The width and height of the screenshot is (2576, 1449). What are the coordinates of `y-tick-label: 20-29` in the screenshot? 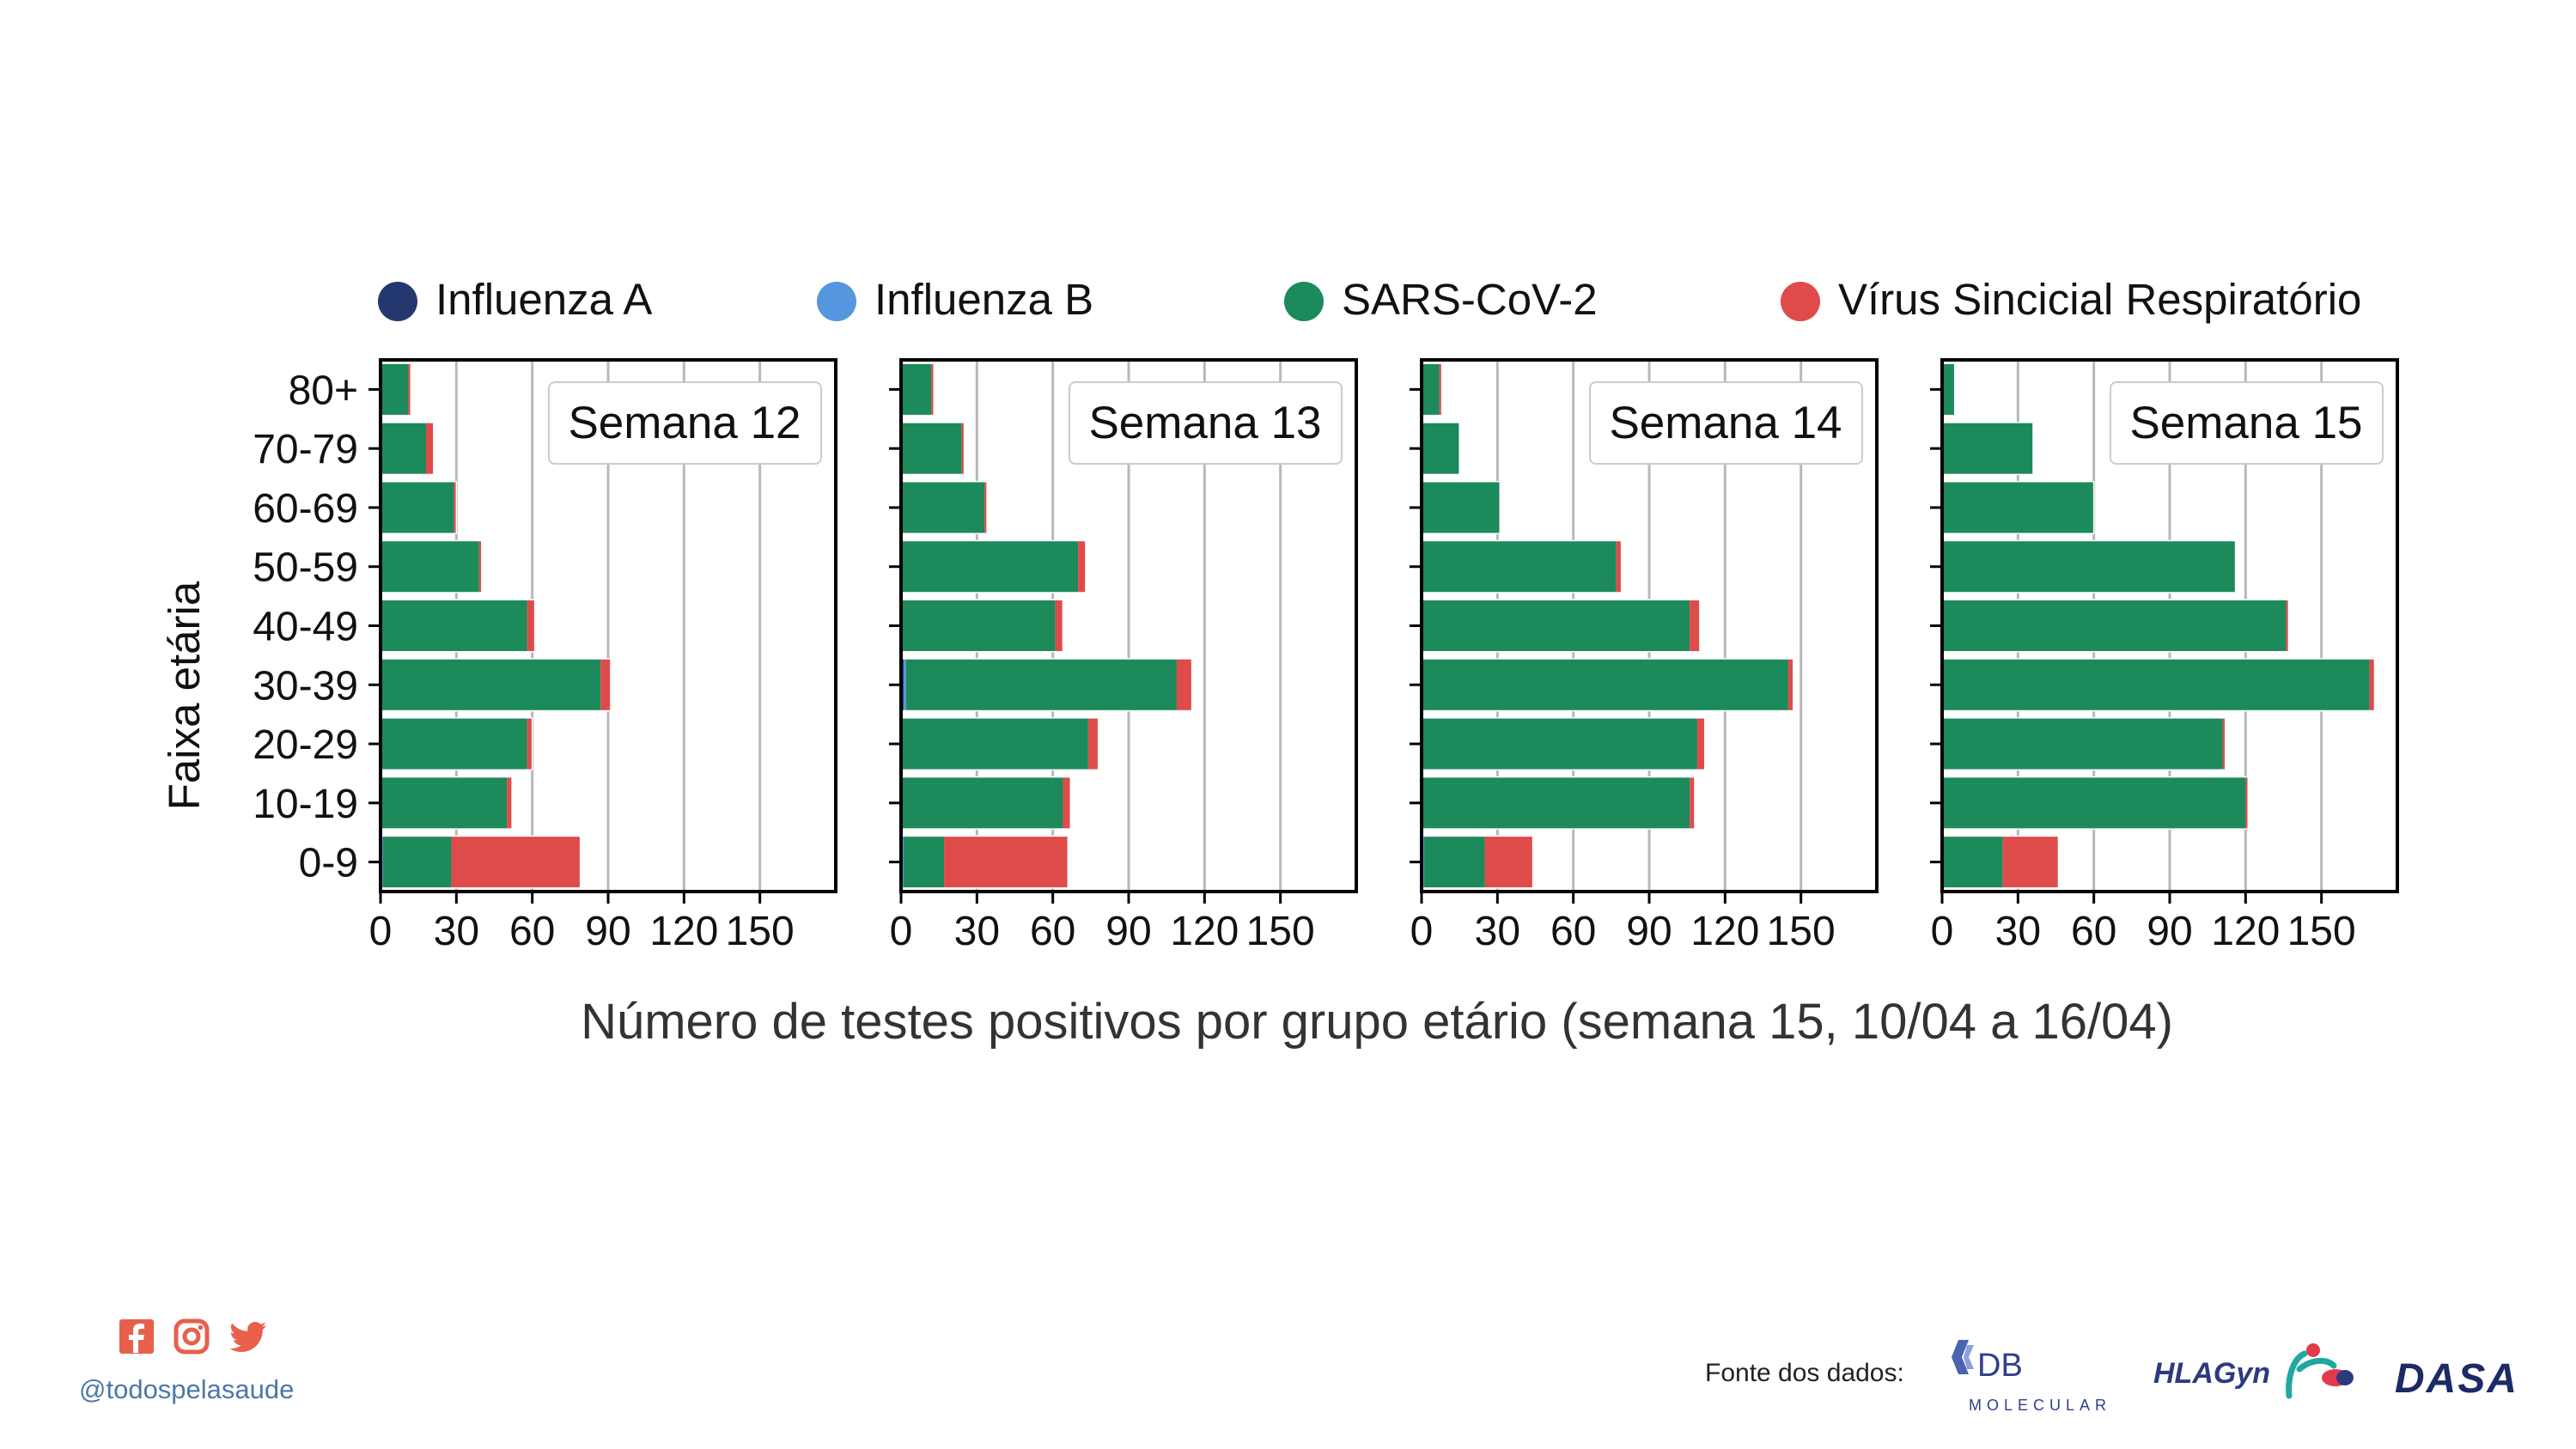 It's located at (305, 745).